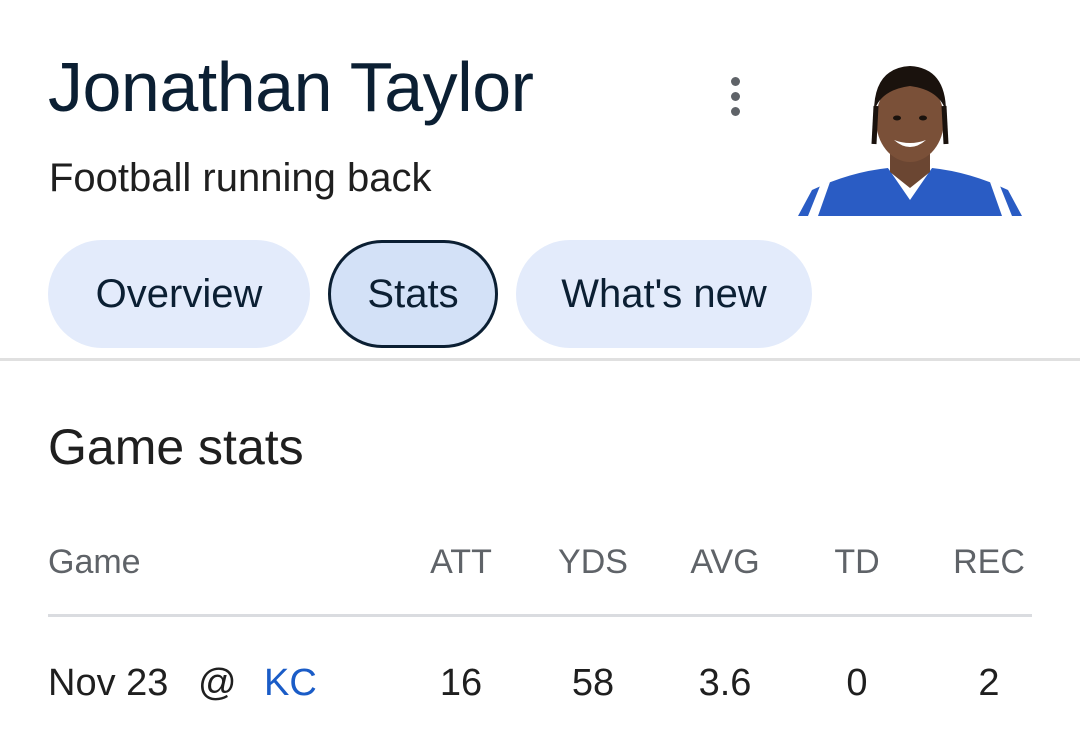  What do you see at coordinates (217, 683) in the screenshot?
I see `away-indicator: @` at bounding box center [217, 683].